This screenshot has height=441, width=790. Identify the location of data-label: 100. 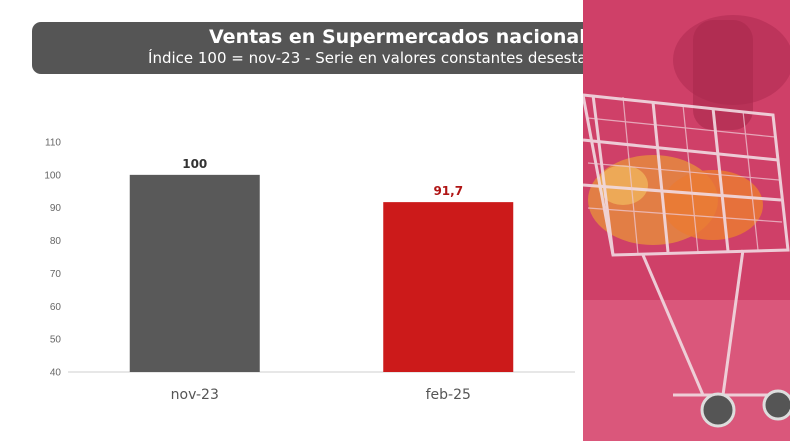
(194, 164).